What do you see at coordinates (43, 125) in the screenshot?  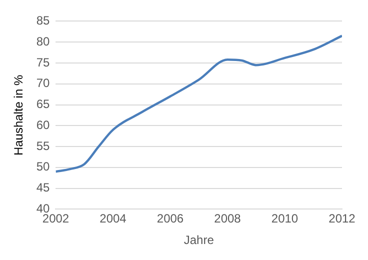 I see `y-tick-label: 60` at bounding box center [43, 125].